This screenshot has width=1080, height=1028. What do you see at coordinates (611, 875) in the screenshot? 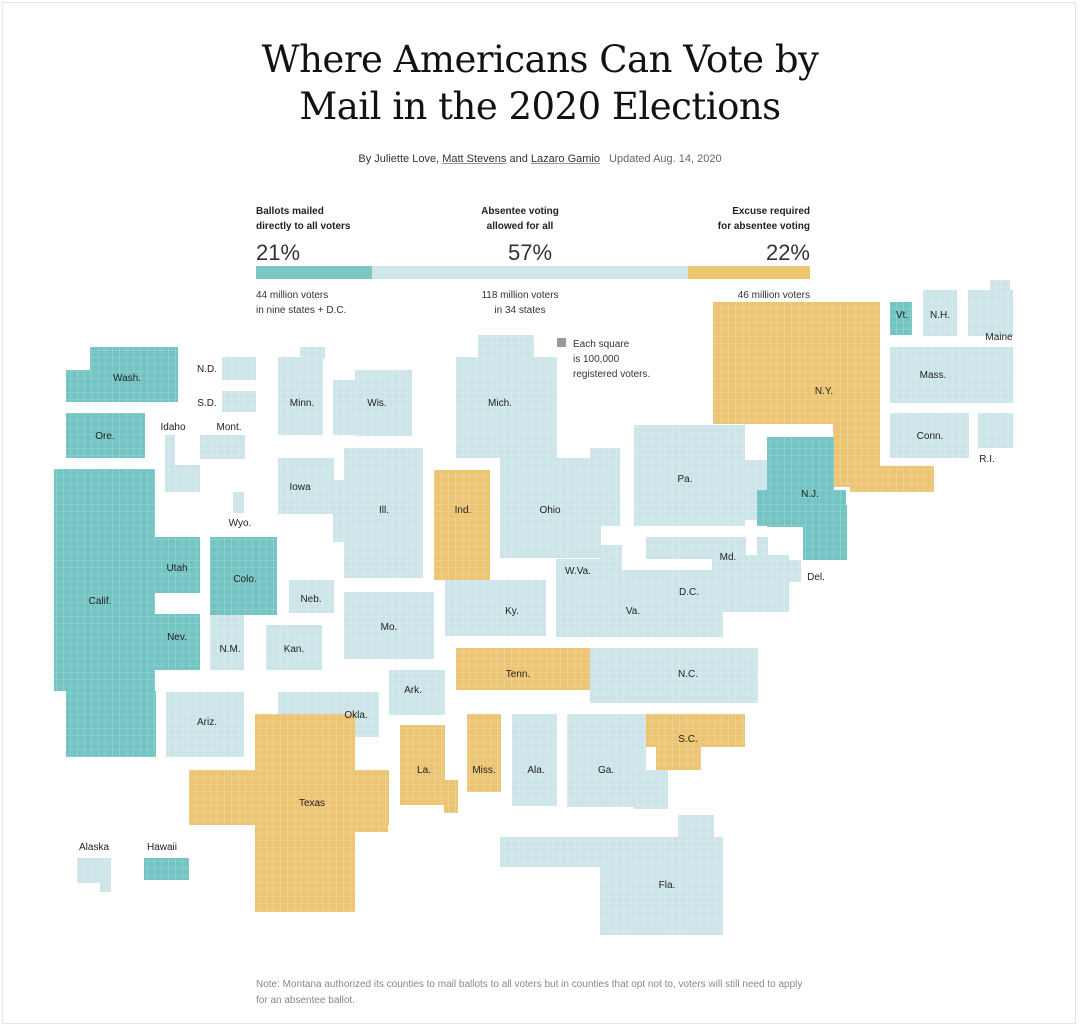
I see `state-fla` at bounding box center [611, 875].